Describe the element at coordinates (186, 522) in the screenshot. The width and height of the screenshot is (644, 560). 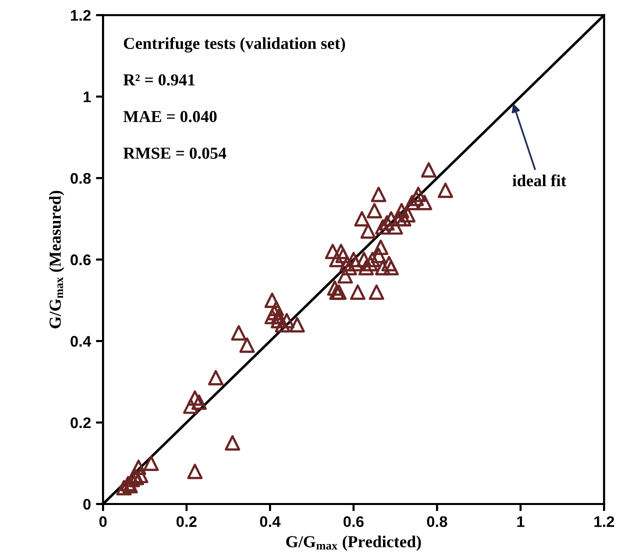
I see `x-tick-label: 0.2` at that location.